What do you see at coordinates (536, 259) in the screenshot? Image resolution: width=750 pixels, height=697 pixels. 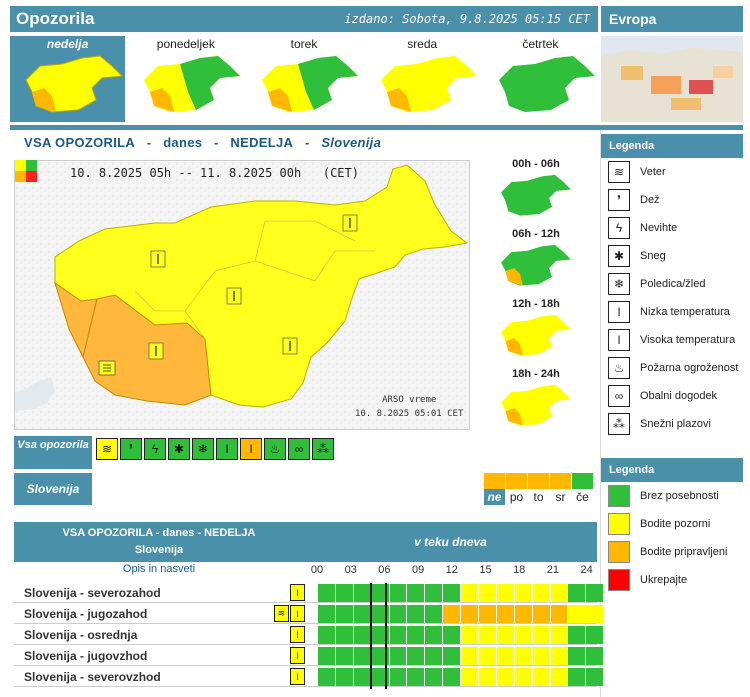 I see `period-map: 06h - 12h` at bounding box center [536, 259].